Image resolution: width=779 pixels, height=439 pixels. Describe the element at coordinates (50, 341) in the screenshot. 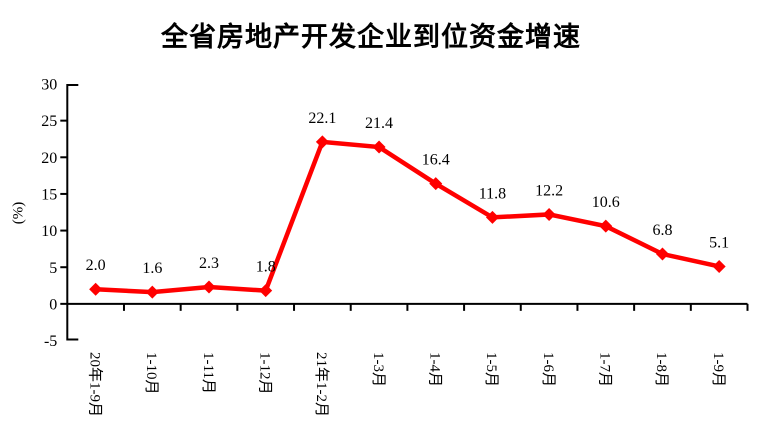

I see `y-tick-label: -5` at that location.